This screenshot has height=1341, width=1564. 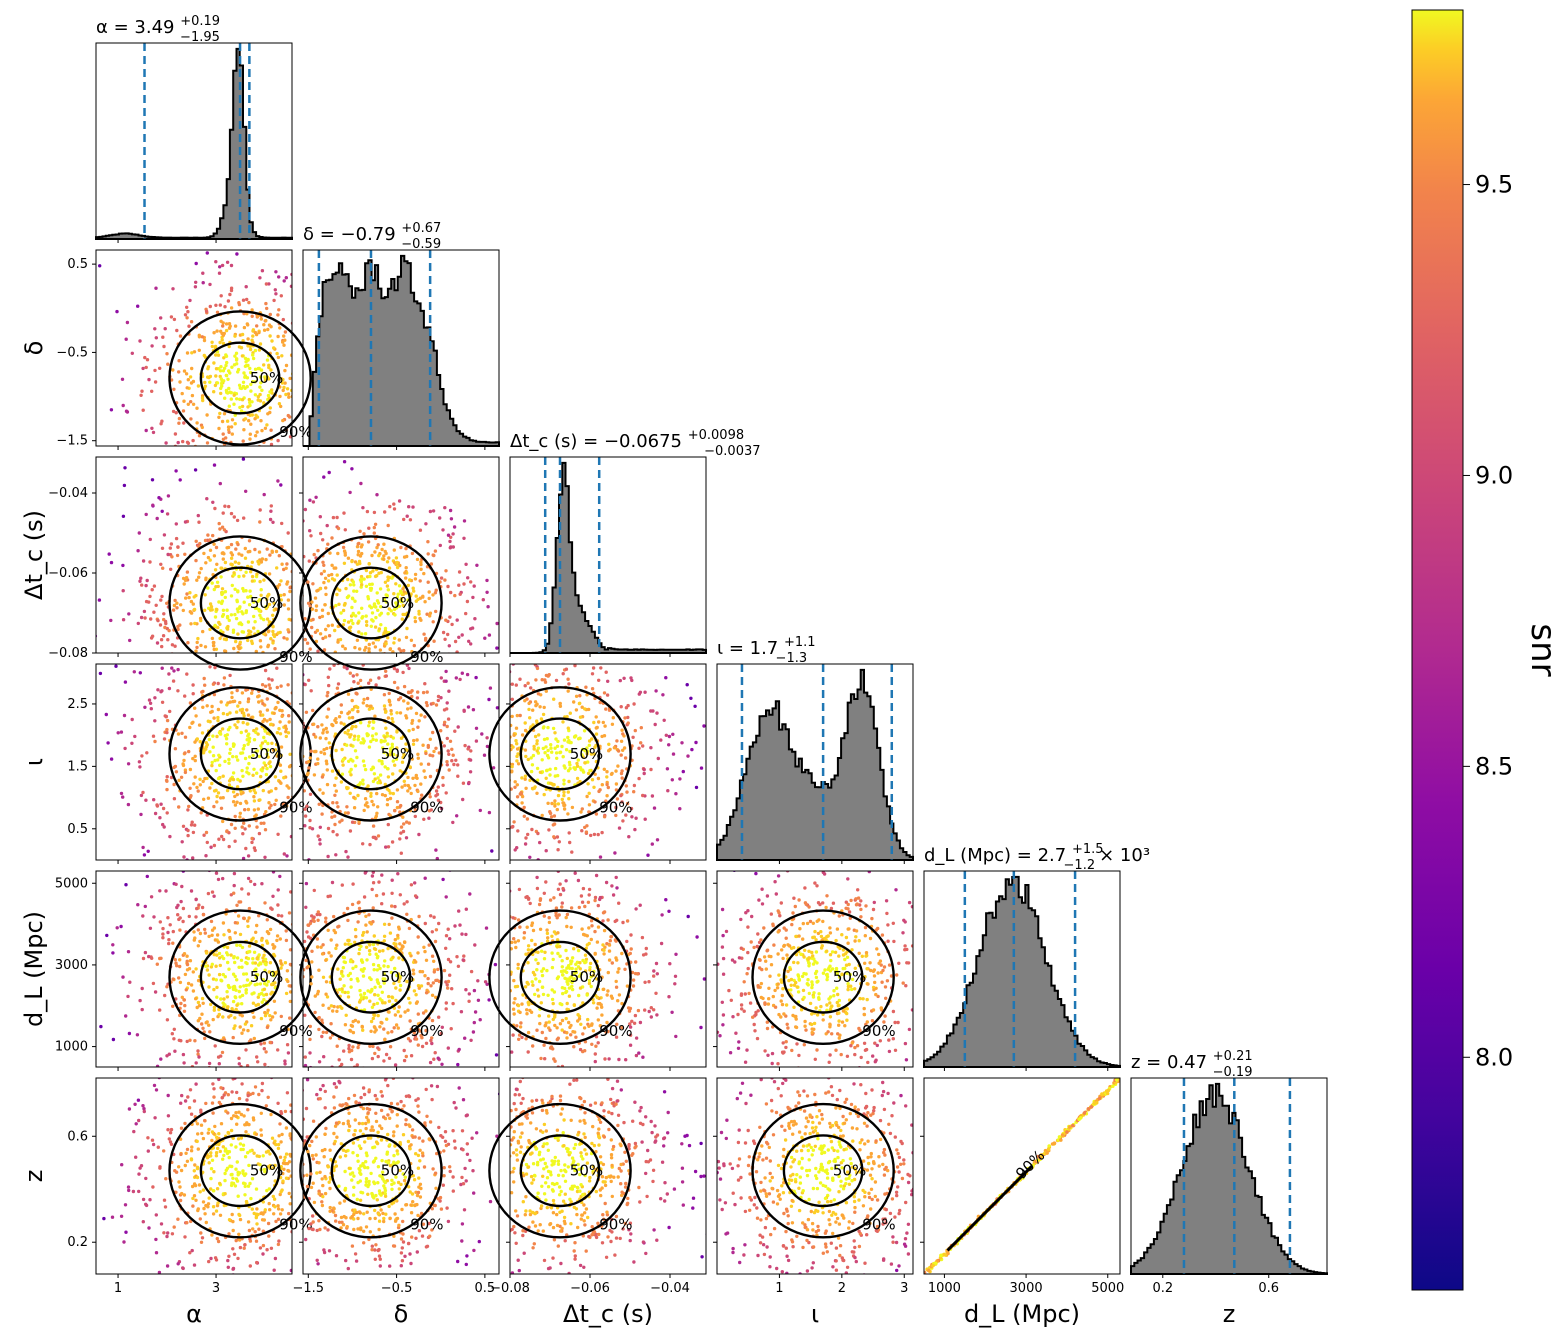 I want to click on panel-z-vs-alpha: 50% 90% 1 3 0.2 0.6, so click(x=190, y=1186).